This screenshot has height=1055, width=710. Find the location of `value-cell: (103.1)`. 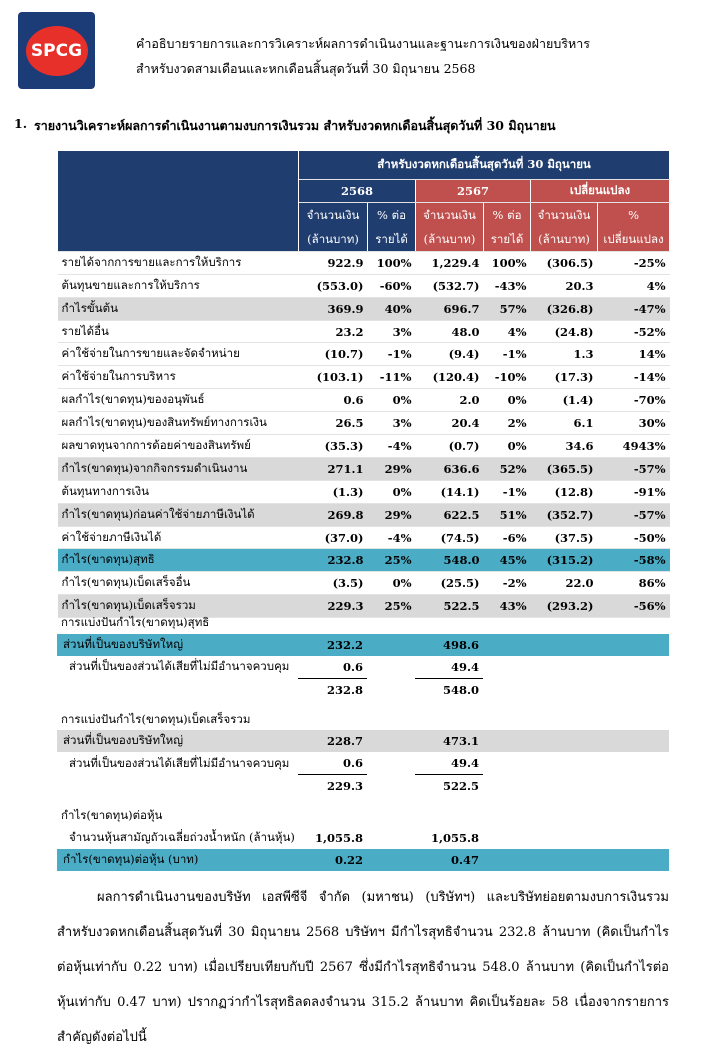

value-cell: (103.1) is located at coordinates (333, 377).